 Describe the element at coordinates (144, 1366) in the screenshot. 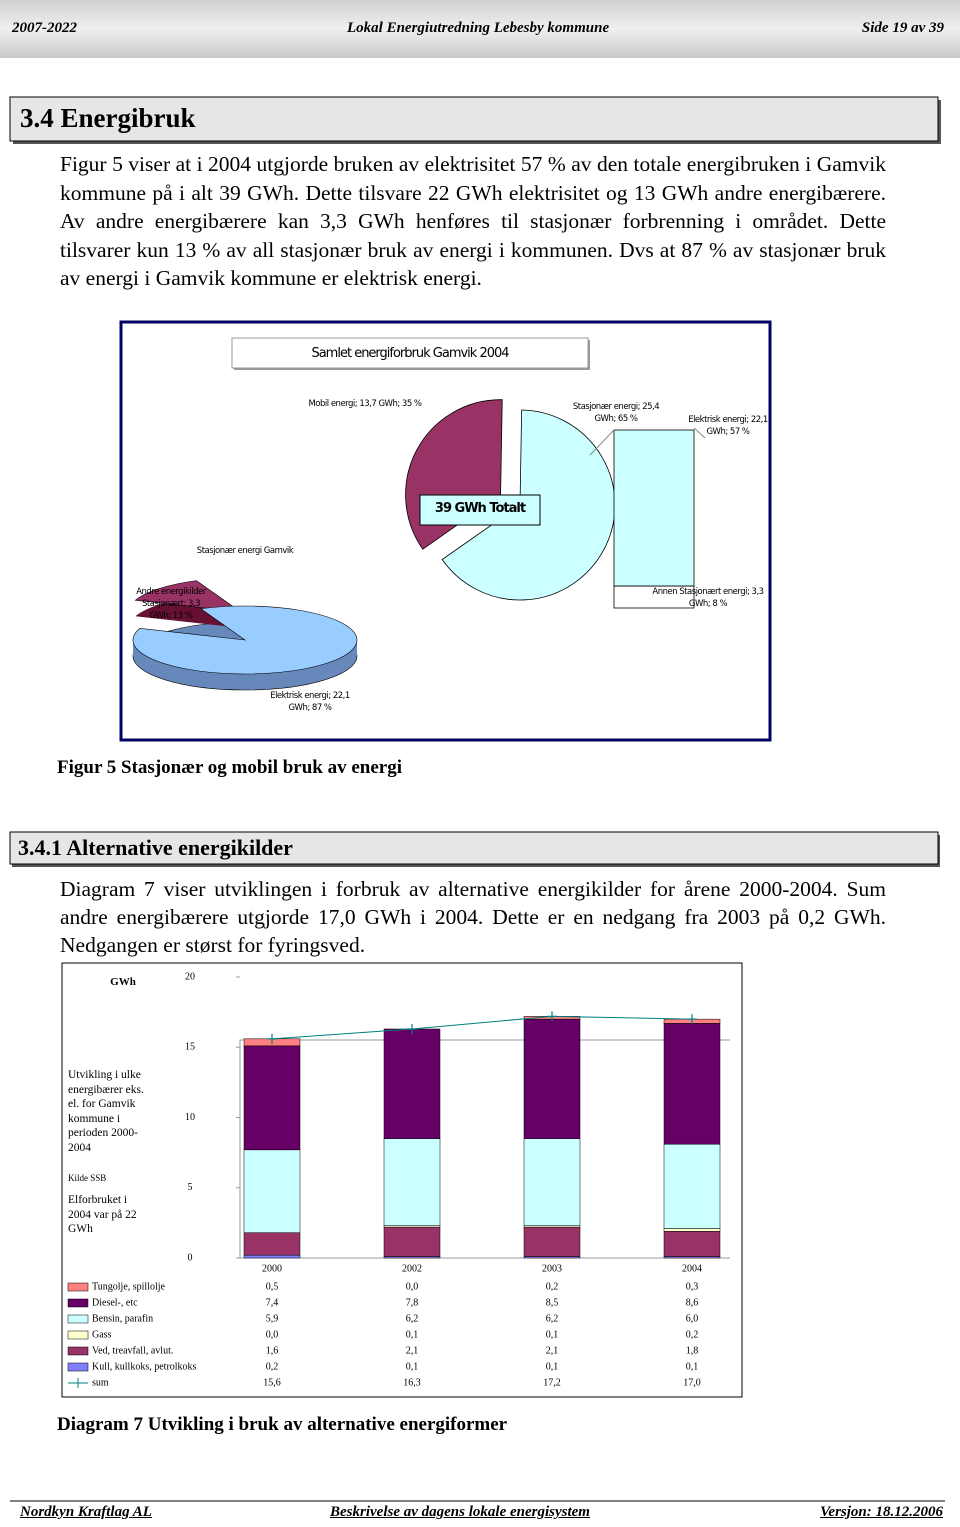

I see `legend-name: Kull, kullkoks, petrolkoks` at that location.